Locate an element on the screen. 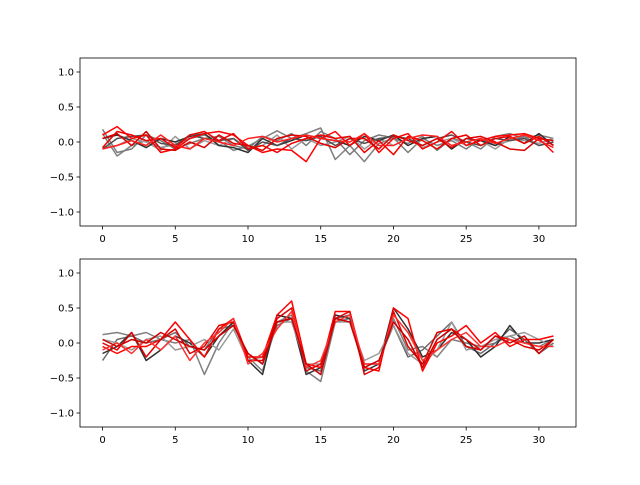 The image size is (640, 485). top-subplot-x-tick-label: 0 is located at coordinates (102, 239).